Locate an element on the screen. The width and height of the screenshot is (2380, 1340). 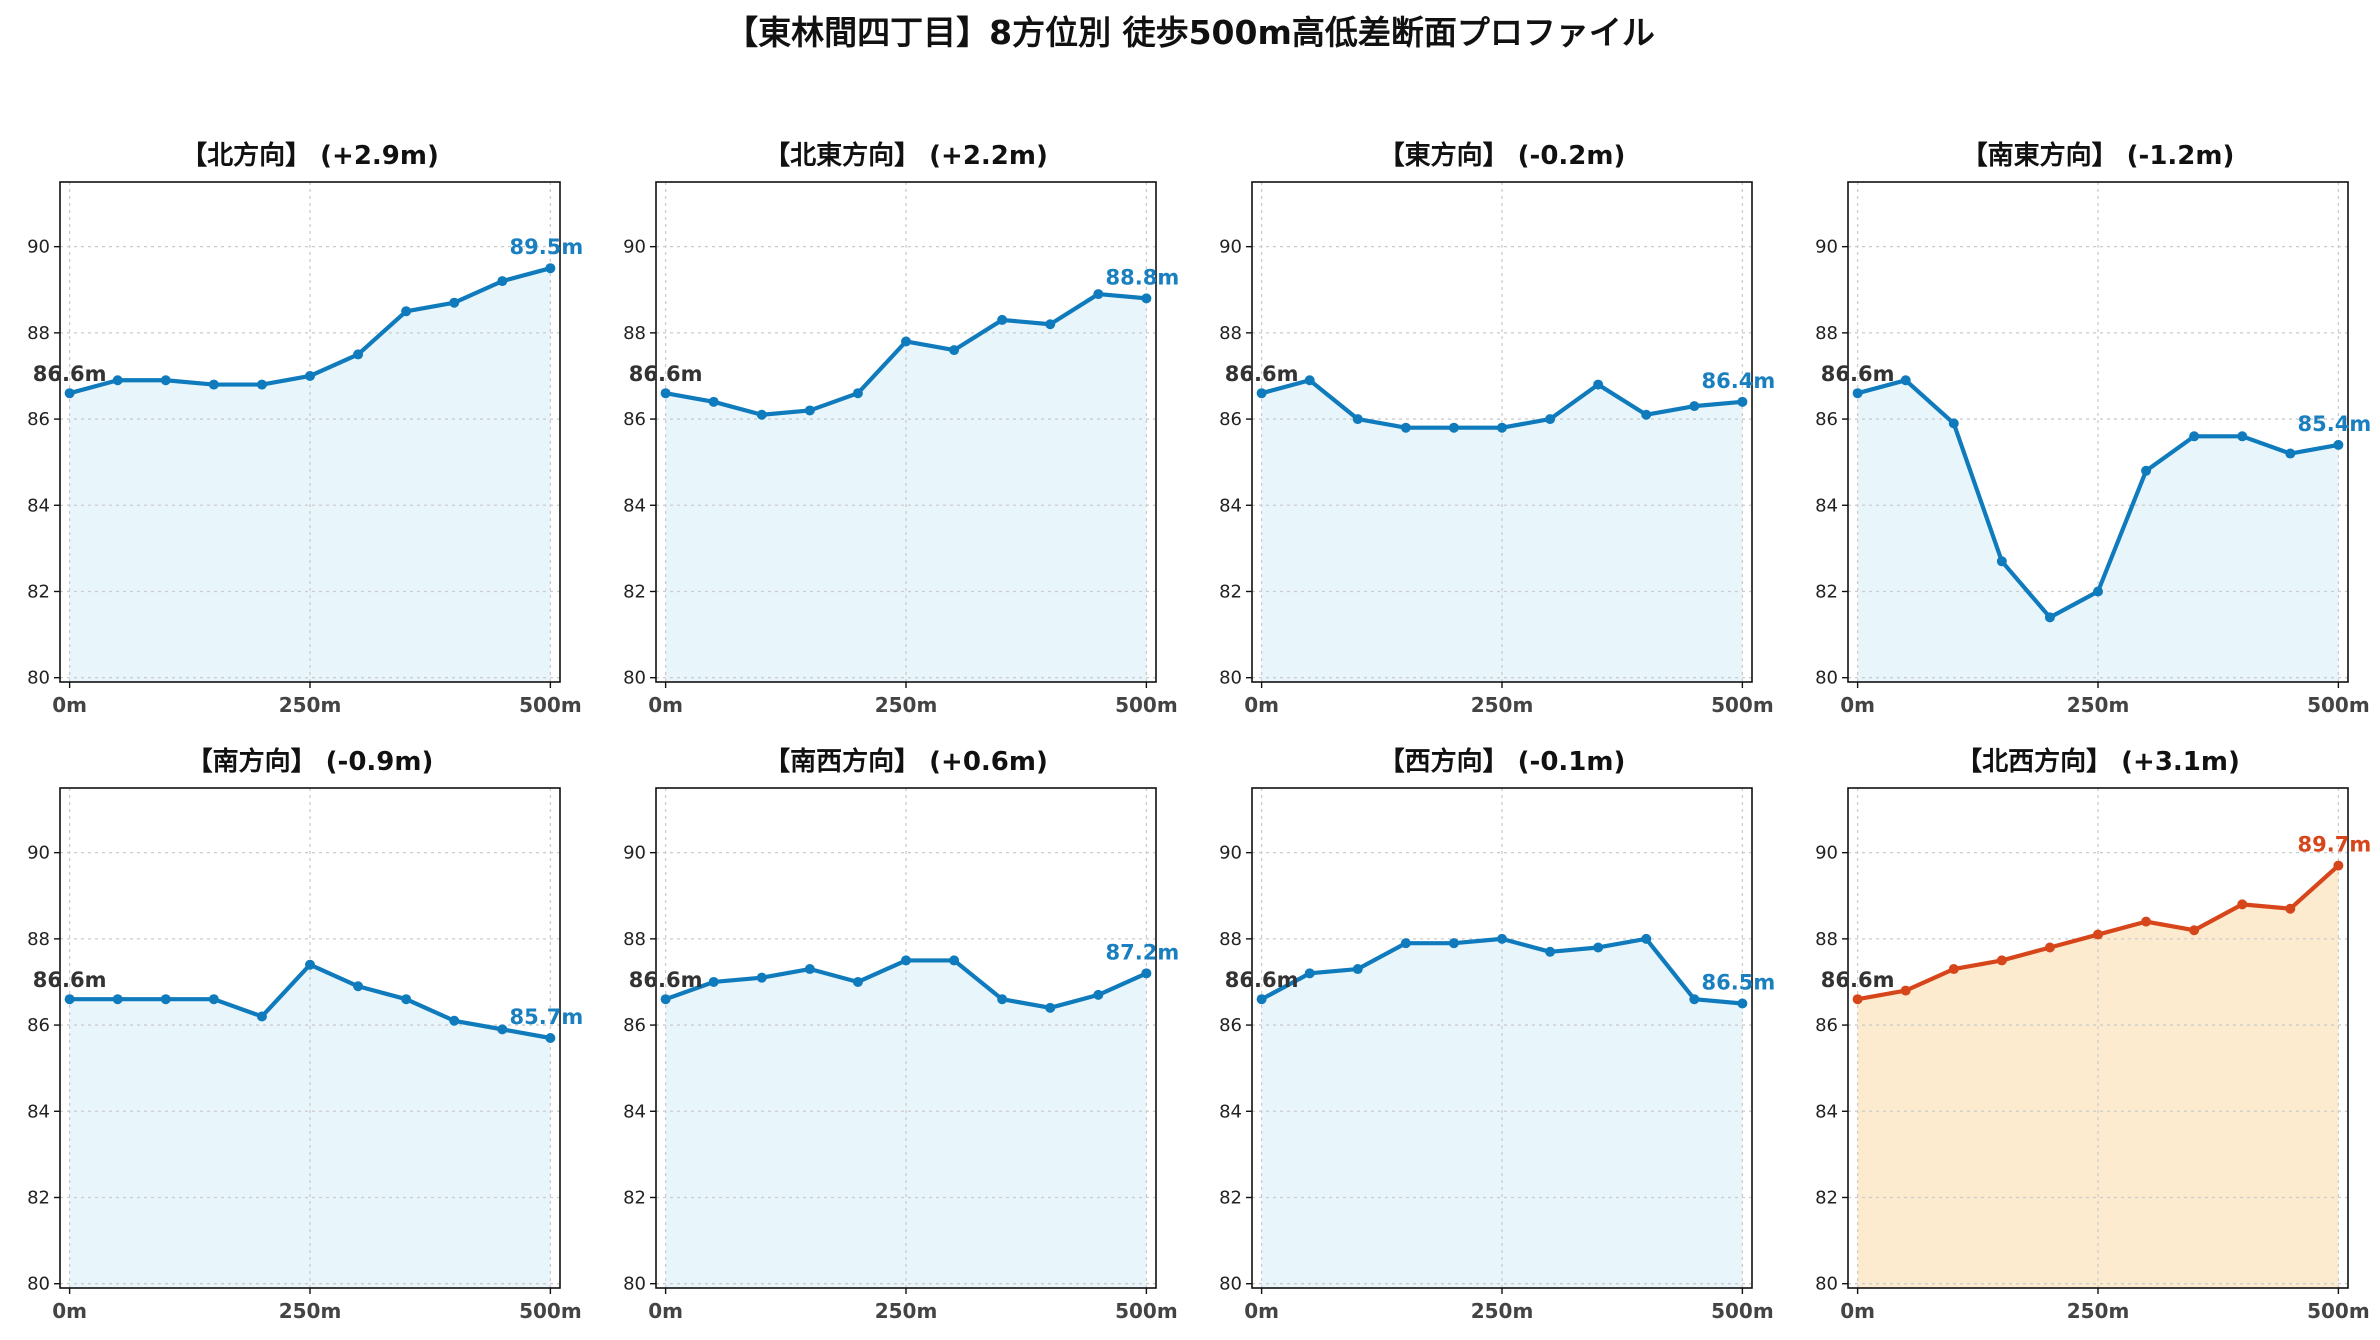
end-elevation-label: 85.4m is located at coordinates (2335, 424).